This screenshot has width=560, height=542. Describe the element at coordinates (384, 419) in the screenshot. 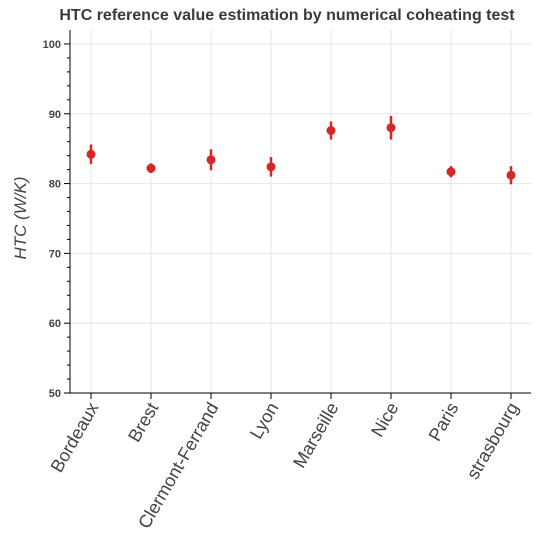

I see `x-tick-label: Nice` at that location.